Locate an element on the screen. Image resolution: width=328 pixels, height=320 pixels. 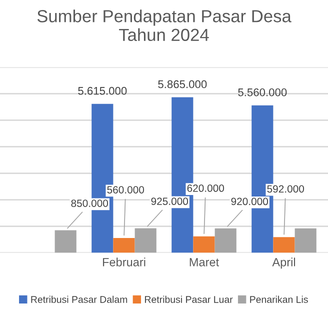
data-label: 592.000 is located at coordinates (285, 189).